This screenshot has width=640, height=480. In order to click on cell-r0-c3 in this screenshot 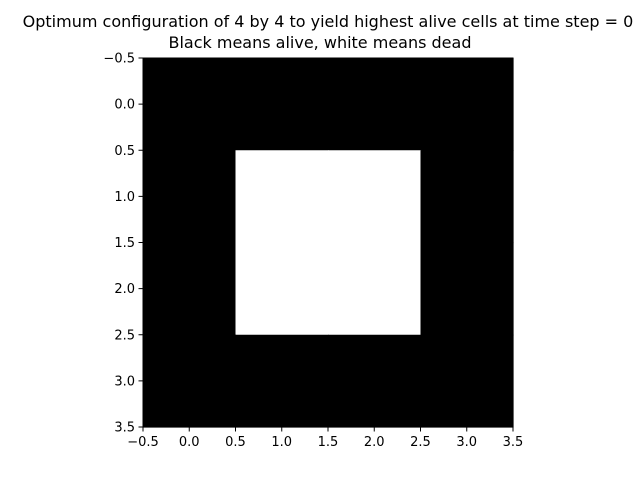, I will do `click(467, 104)`.